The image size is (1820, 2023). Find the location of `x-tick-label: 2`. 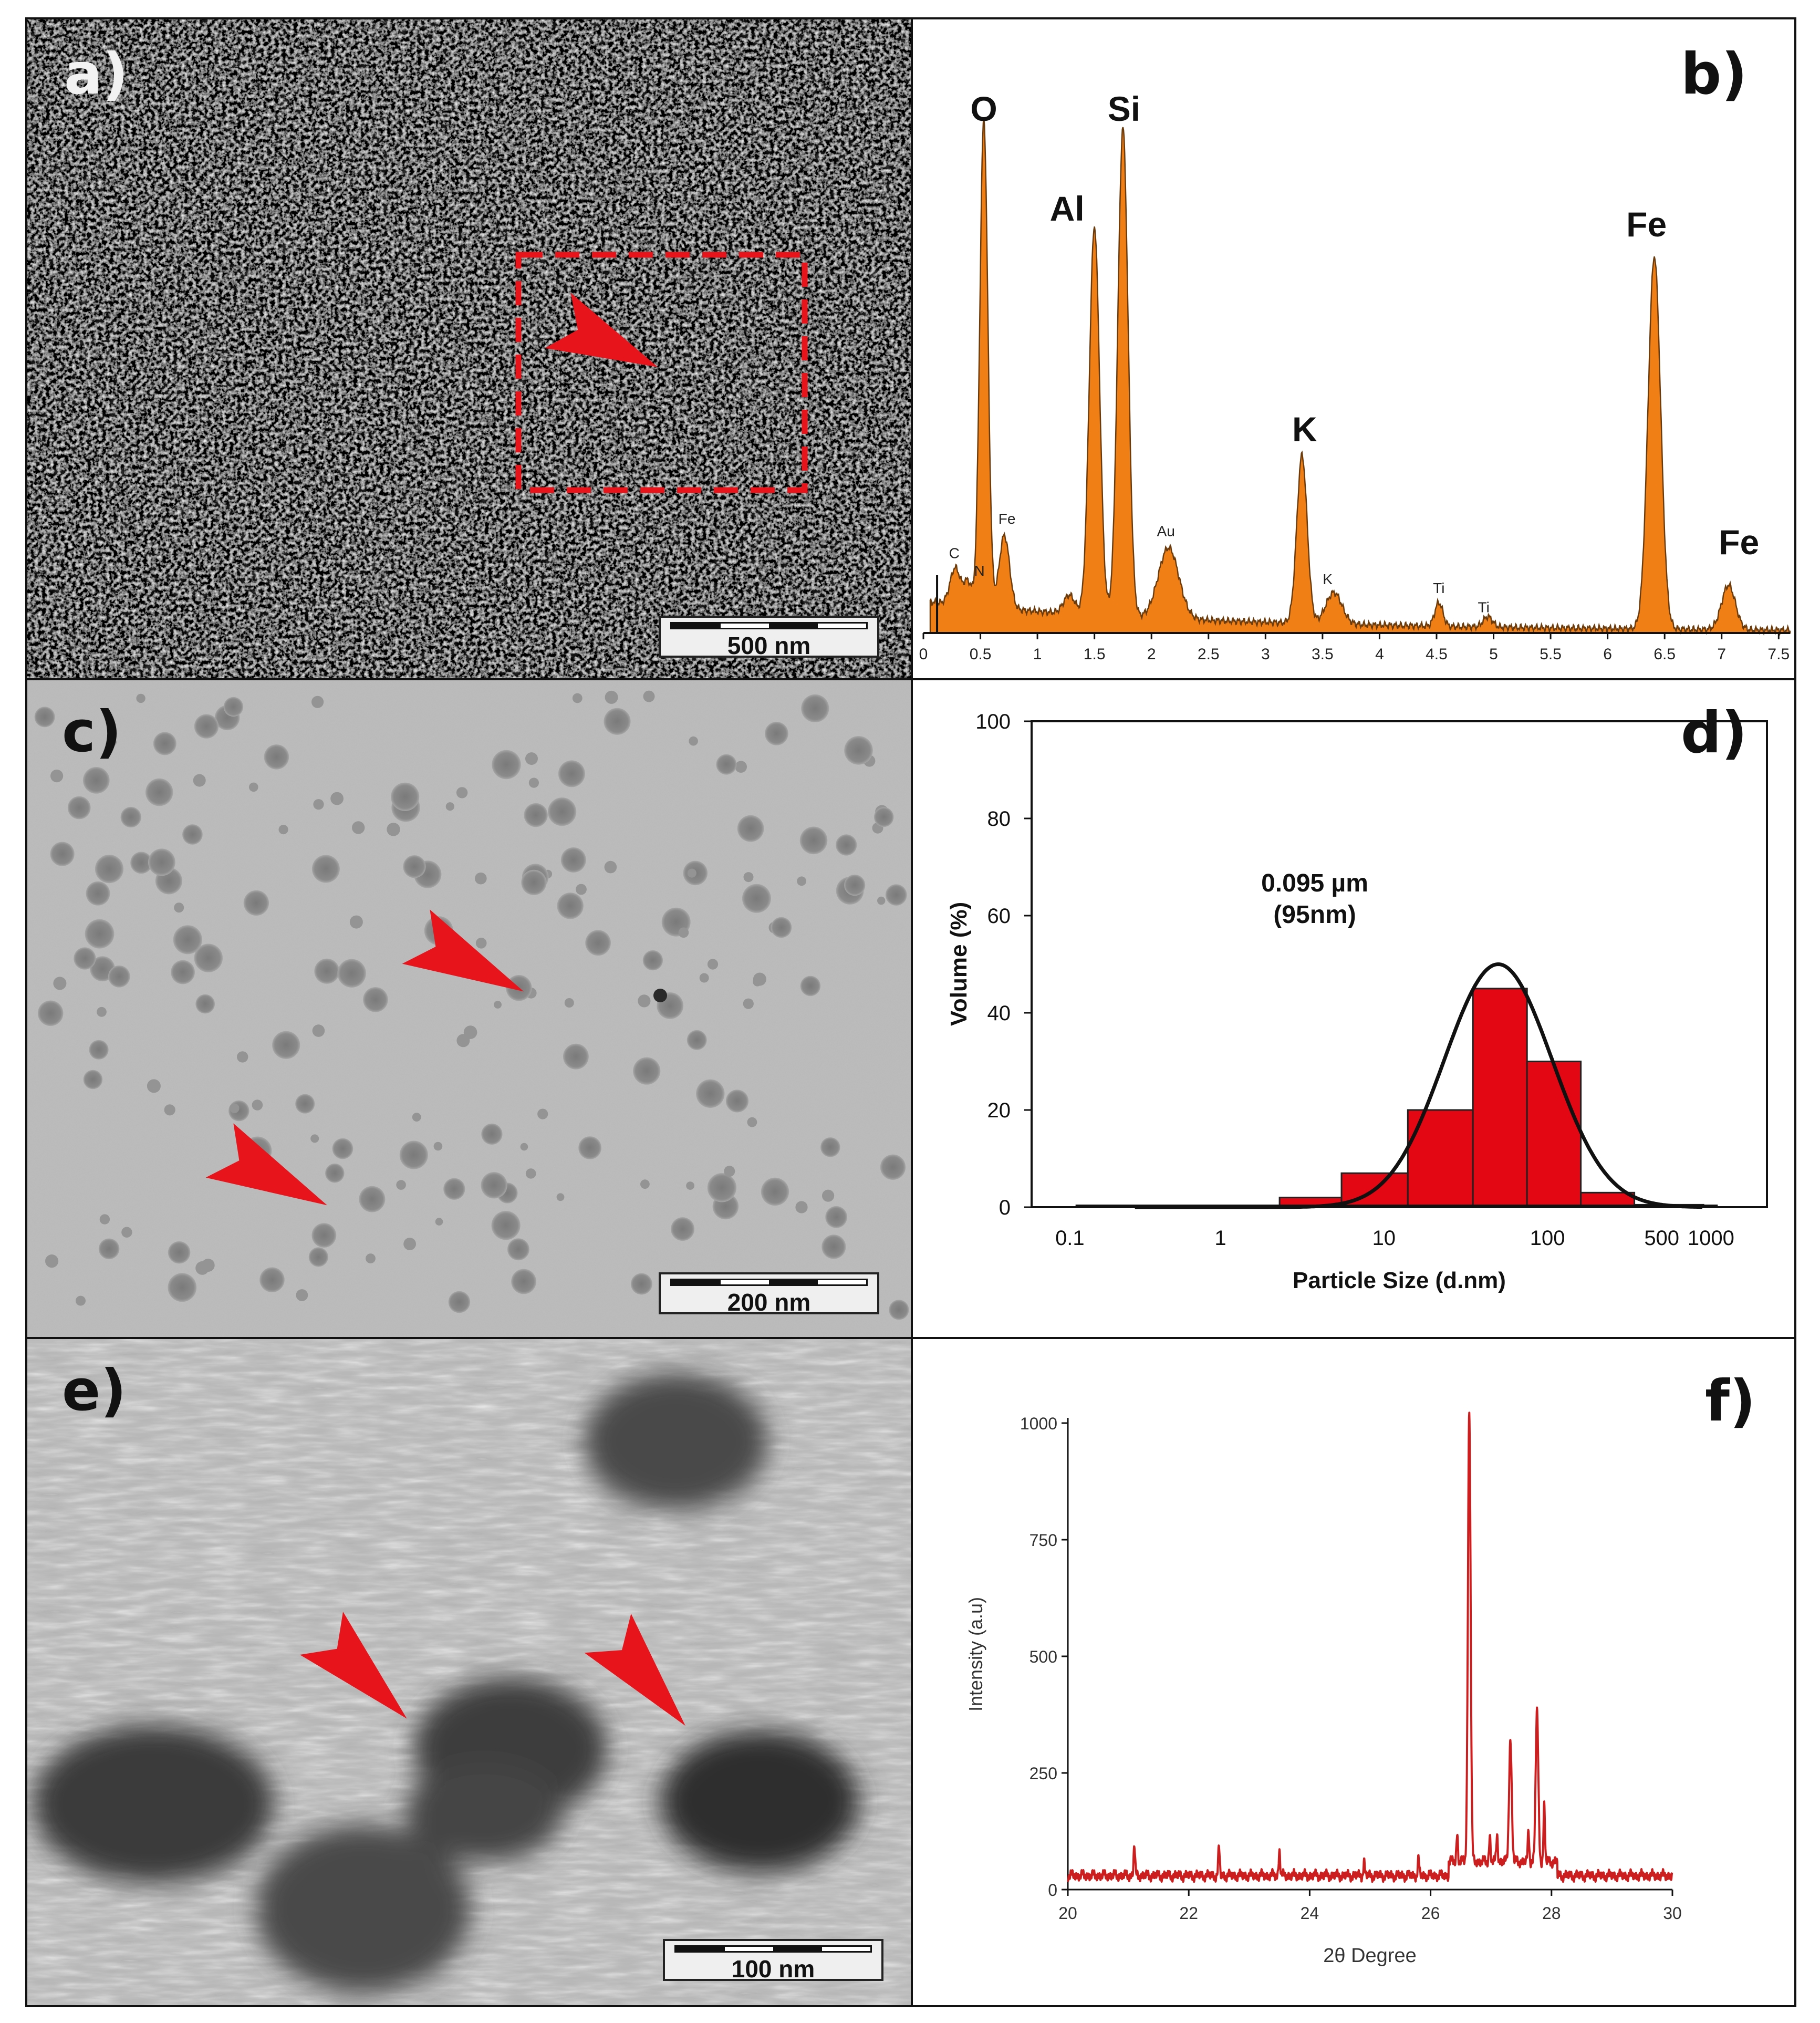

x-tick-label: 2 is located at coordinates (1152, 654).